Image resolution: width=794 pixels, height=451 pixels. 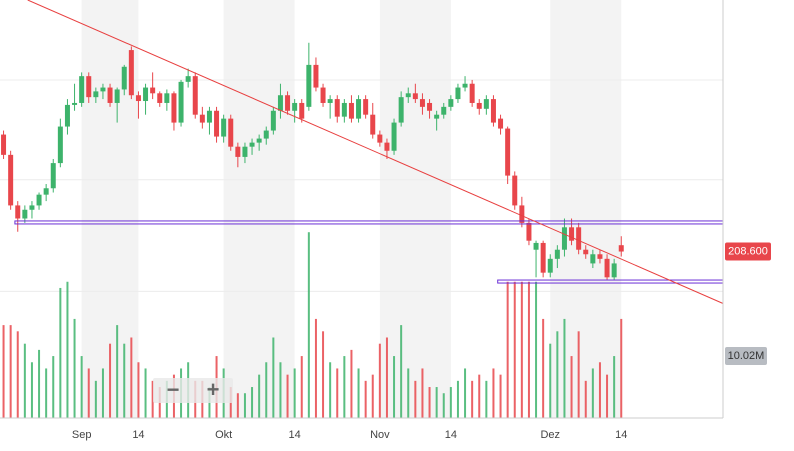 I want to click on x-tick-label: Sep, so click(x=82, y=435).